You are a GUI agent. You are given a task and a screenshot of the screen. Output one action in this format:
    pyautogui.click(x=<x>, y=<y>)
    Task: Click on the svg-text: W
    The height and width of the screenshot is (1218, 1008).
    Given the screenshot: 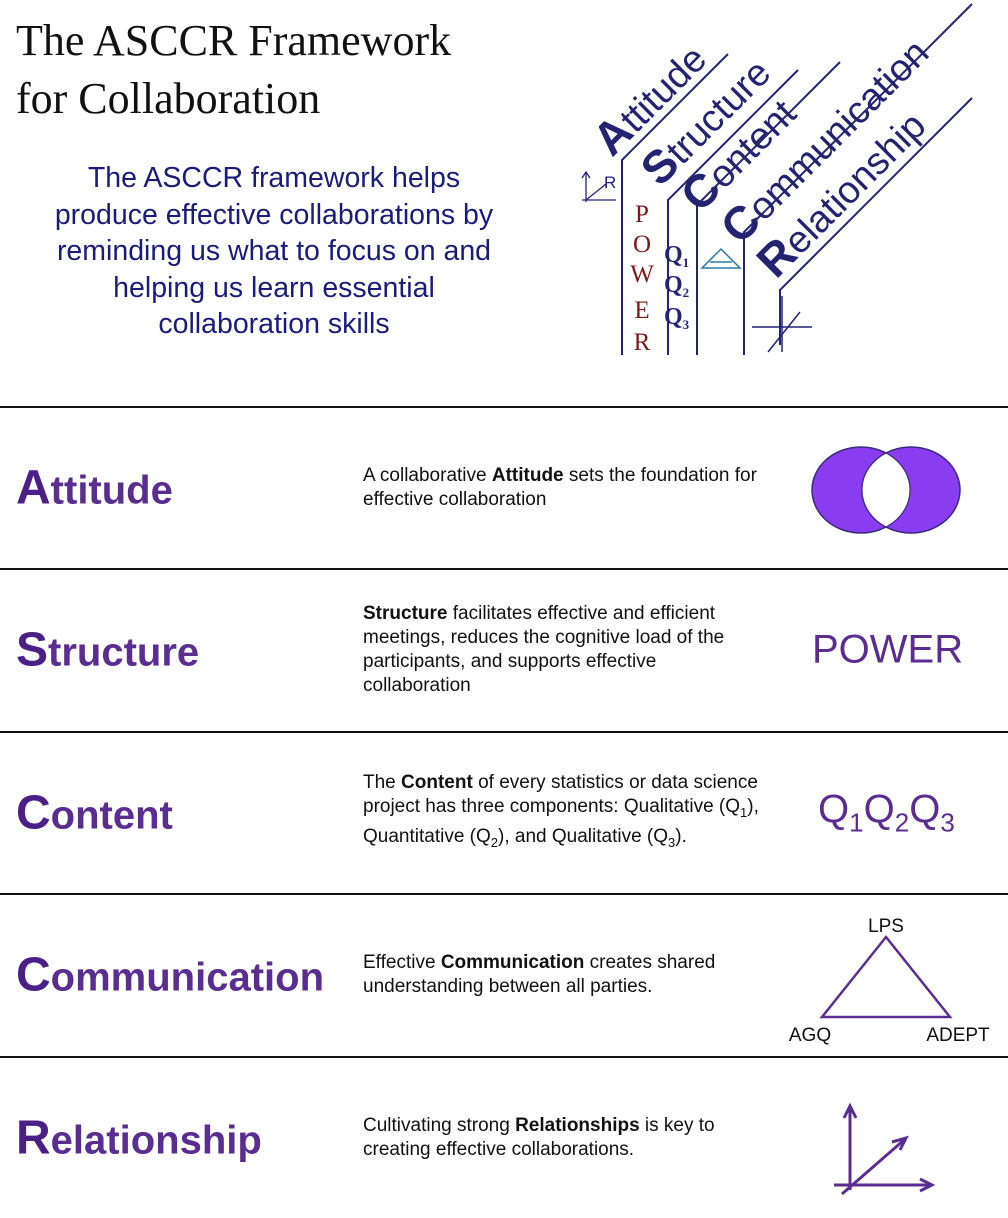 What is the action you would take?
    pyautogui.click(x=642, y=274)
    